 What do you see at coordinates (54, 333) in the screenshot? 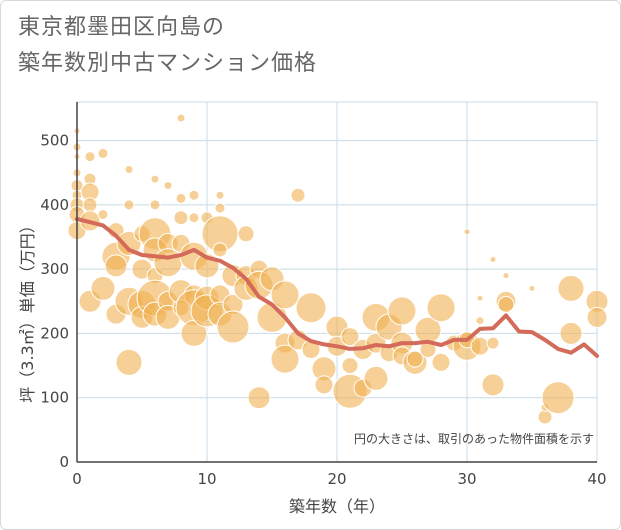
I see `y-tick-label: 200` at bounding box center [54, 333].